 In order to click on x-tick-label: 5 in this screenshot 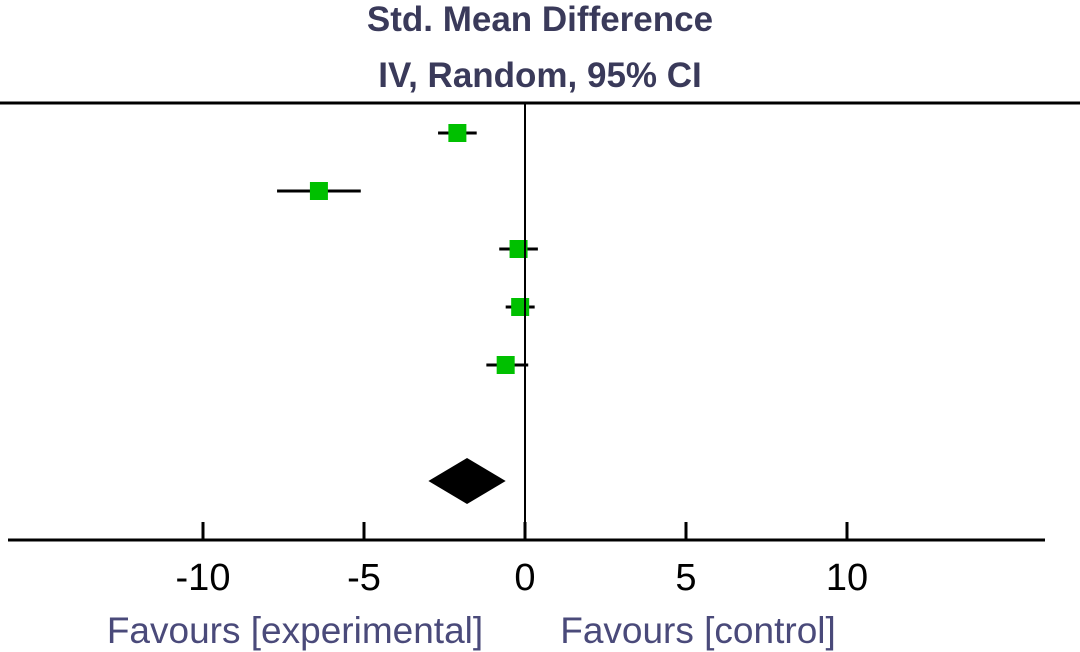, I will do `click(685, 578)`.